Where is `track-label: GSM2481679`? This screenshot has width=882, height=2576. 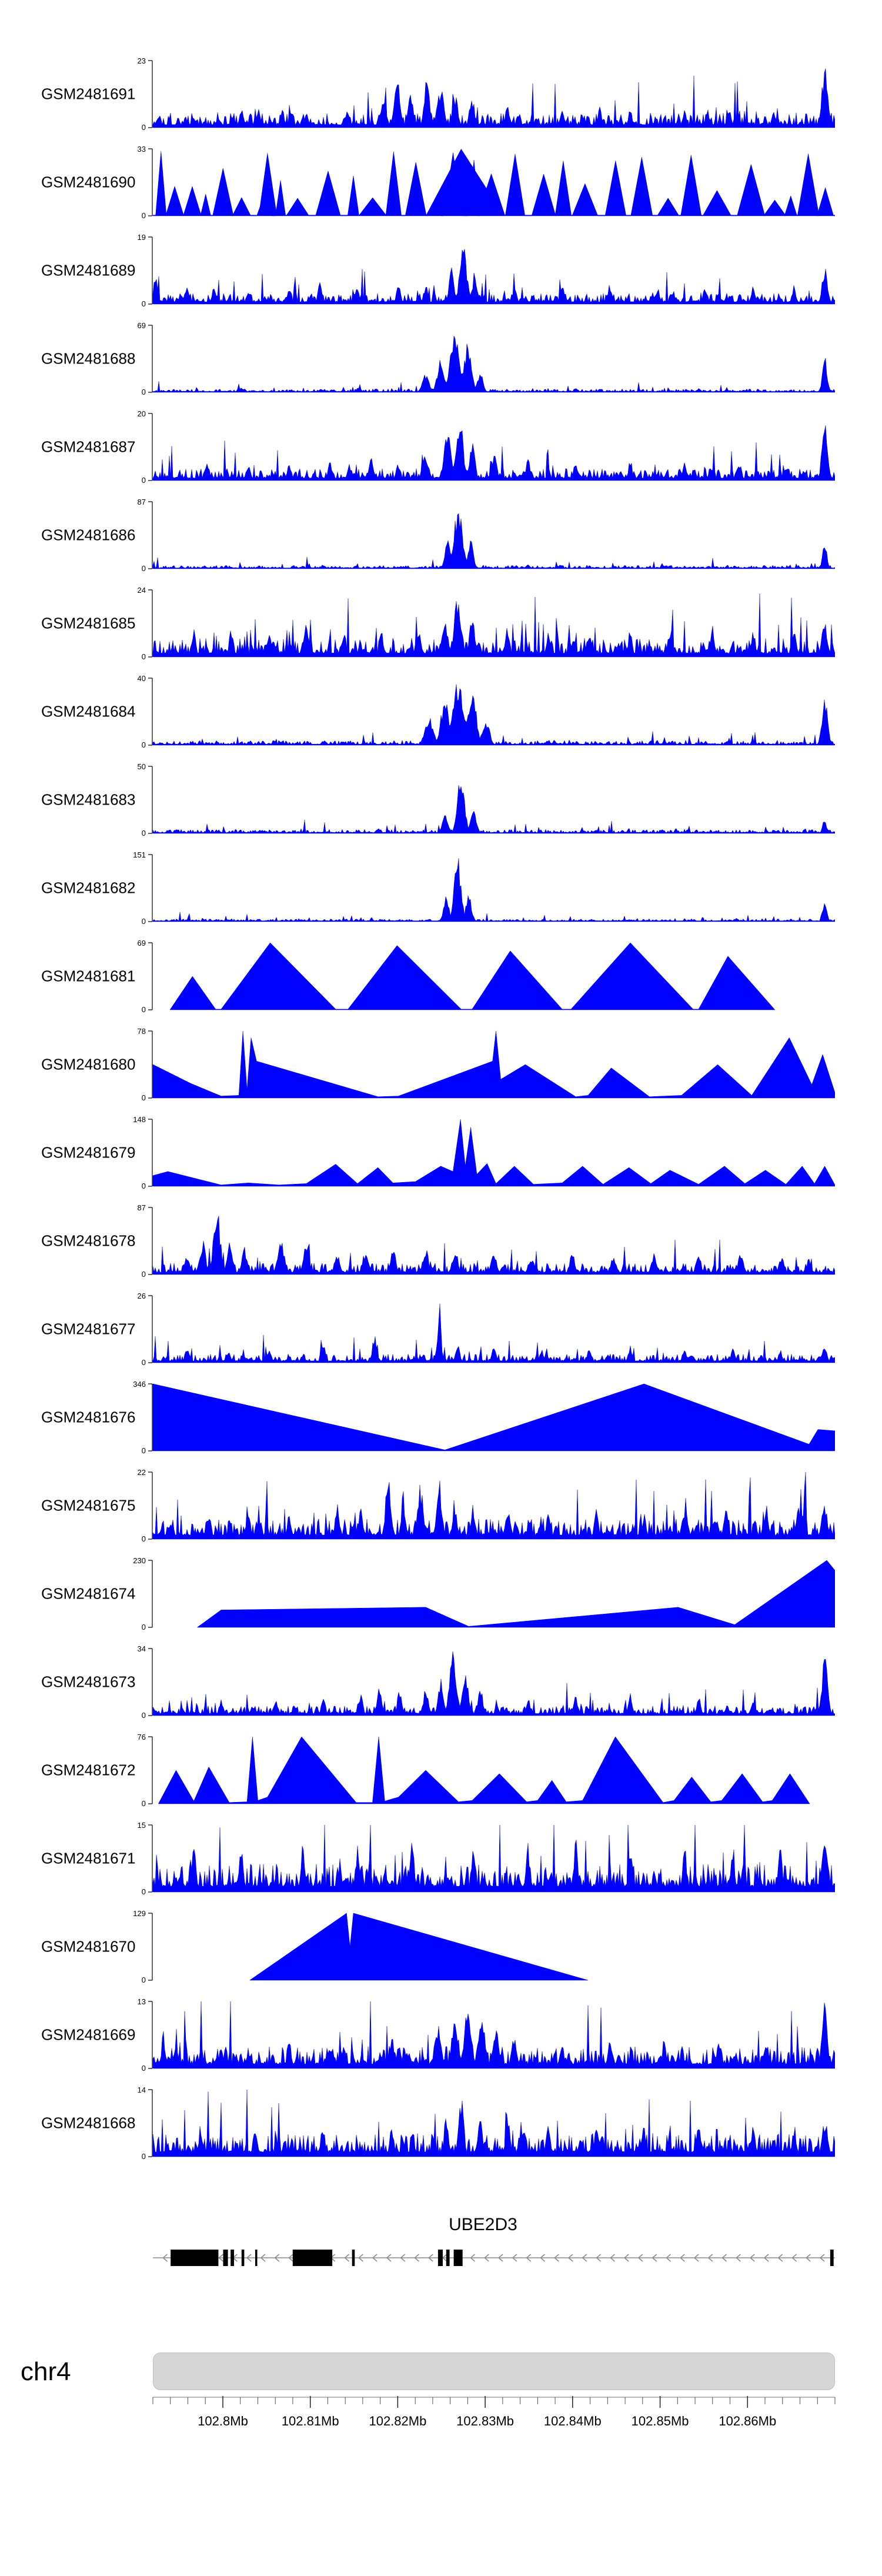 track-label: GSM2481679 is located at coordinates (88, 1152).